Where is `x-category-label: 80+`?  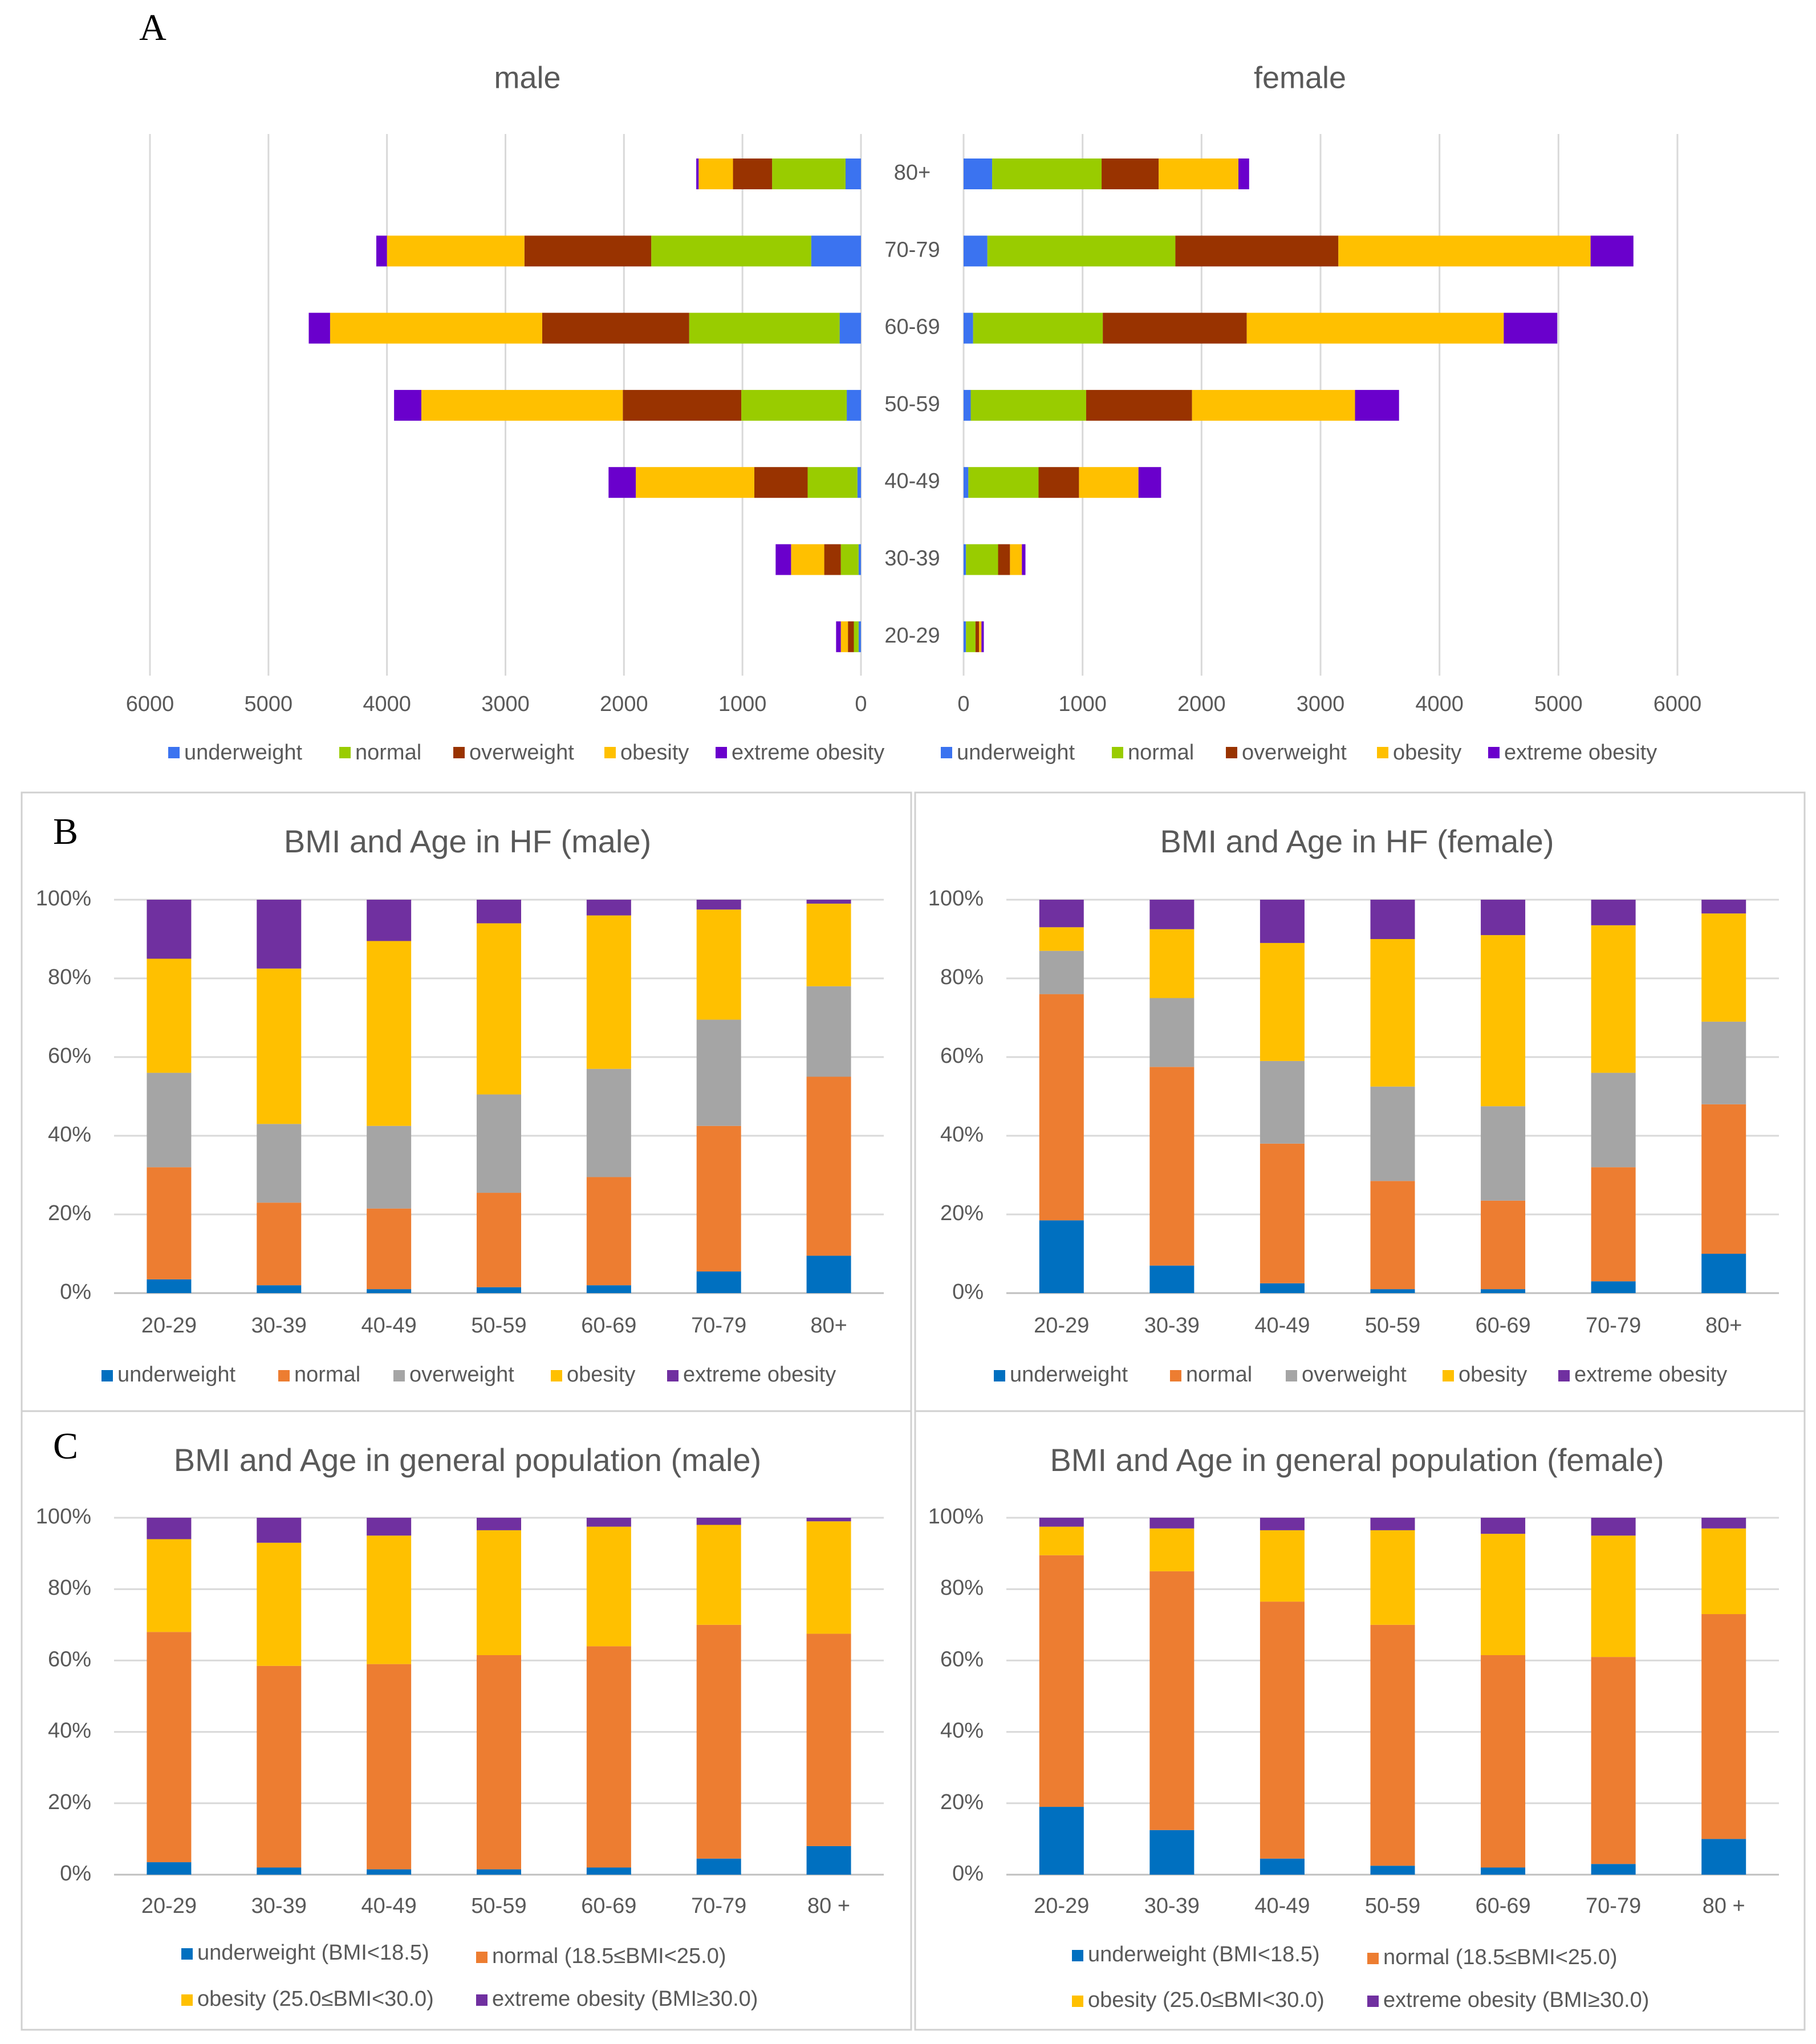
x-category-label: 80+ is located at coordinates (1724, 1326).